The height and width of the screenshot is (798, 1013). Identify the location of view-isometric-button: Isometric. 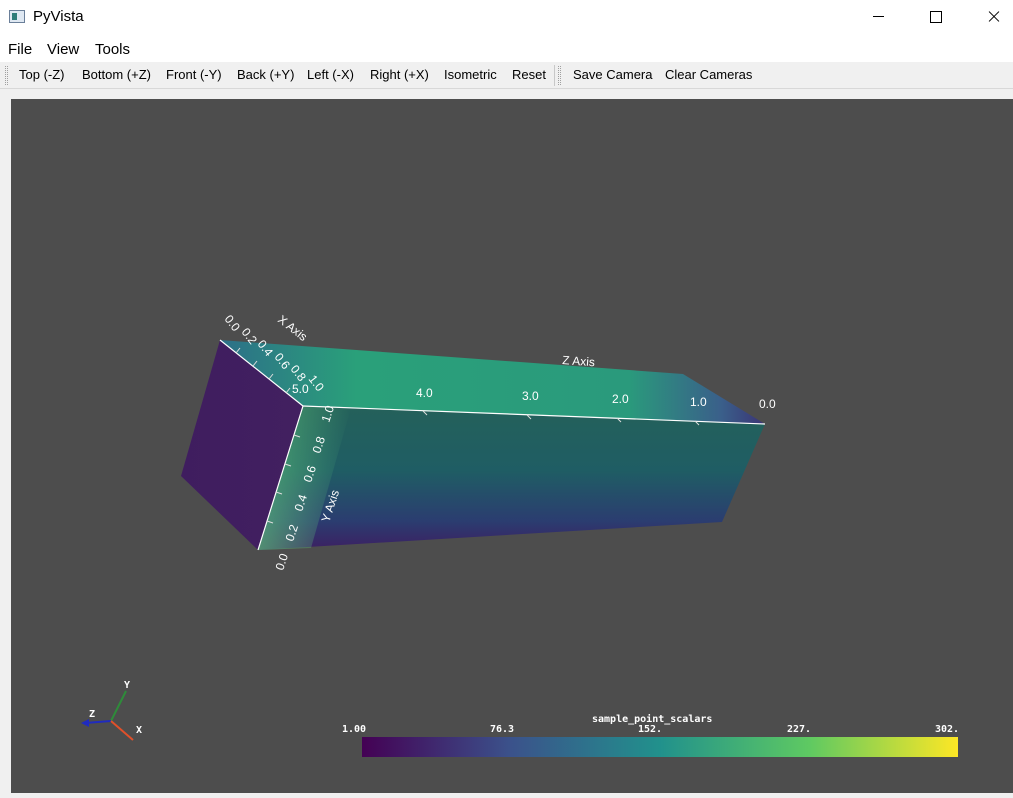
(470, 74).